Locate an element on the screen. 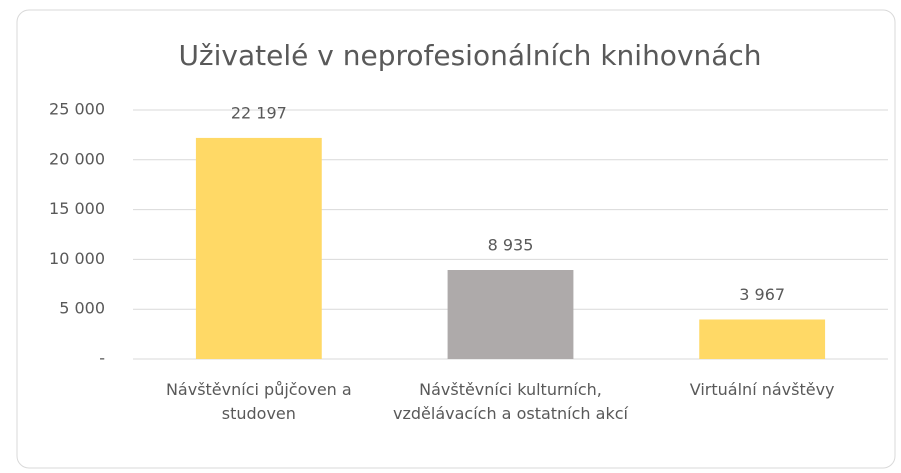  x-tick-label: Návštěvníci půjčoven a studoven is located at coordinates (258, 401).